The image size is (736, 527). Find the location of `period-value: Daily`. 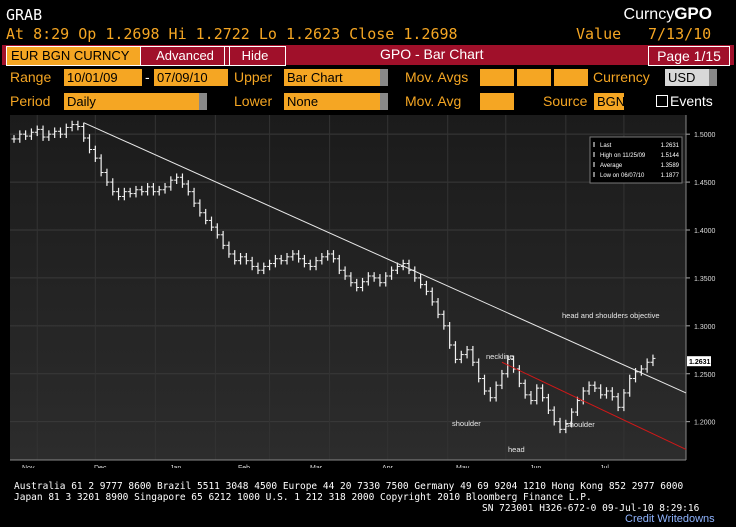

period-value: Daily is located at coordinates (81, 101).